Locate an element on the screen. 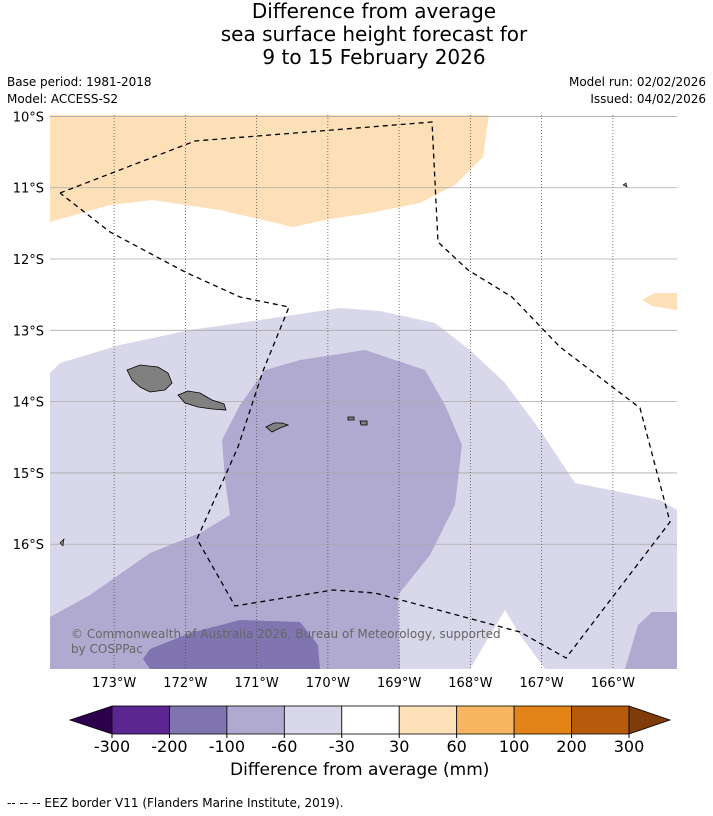  meta-right: Model run: 02/02/2026 Issued: 04/02/2026 is located at coordinates (637, 91).